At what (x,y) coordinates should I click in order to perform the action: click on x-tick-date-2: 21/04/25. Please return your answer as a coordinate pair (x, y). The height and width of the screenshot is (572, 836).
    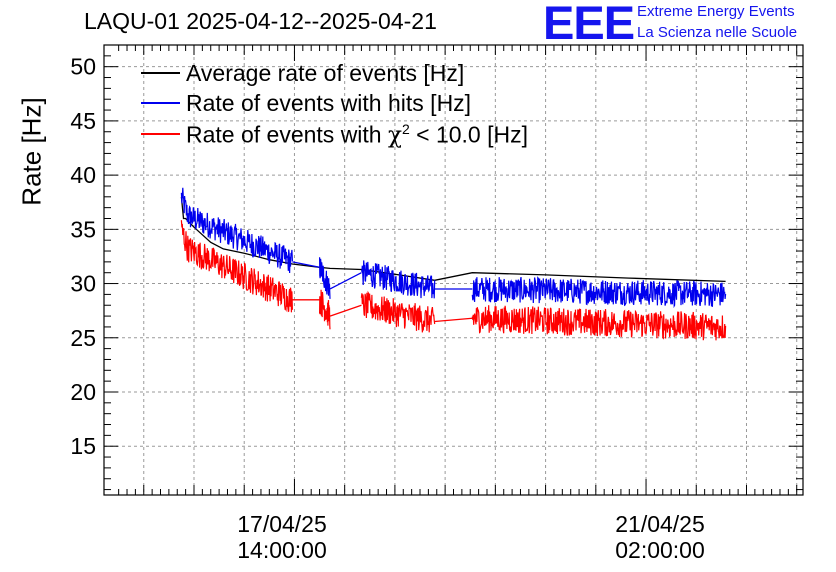
    Looking at the image, I should click on (660, 524).